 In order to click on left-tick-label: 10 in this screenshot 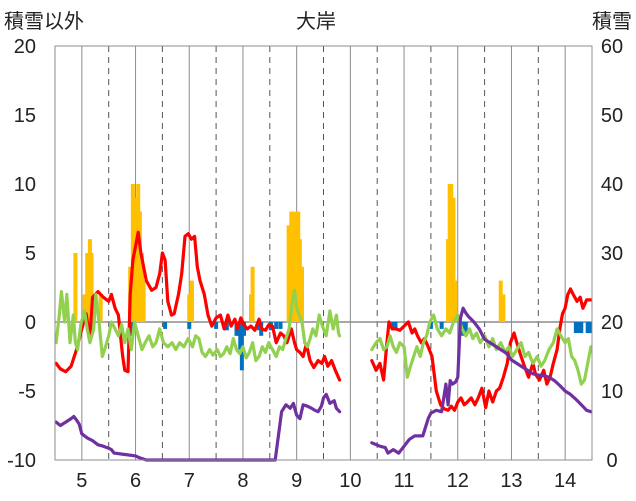, I will do `click(25, 185)`.